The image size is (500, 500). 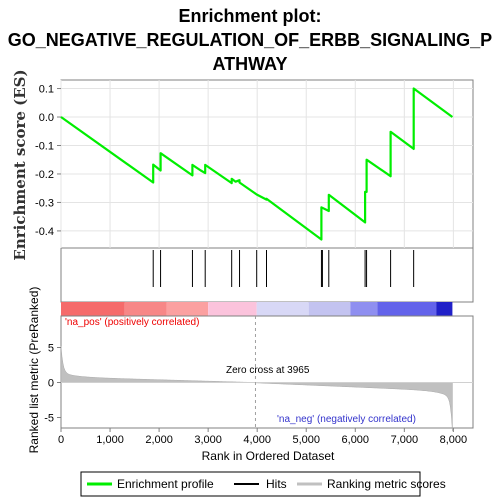 What do you see at coordinates (51, 384) in the screenshot?
I see `metric-ytick-label: 0` at bounding box center [51, 384].